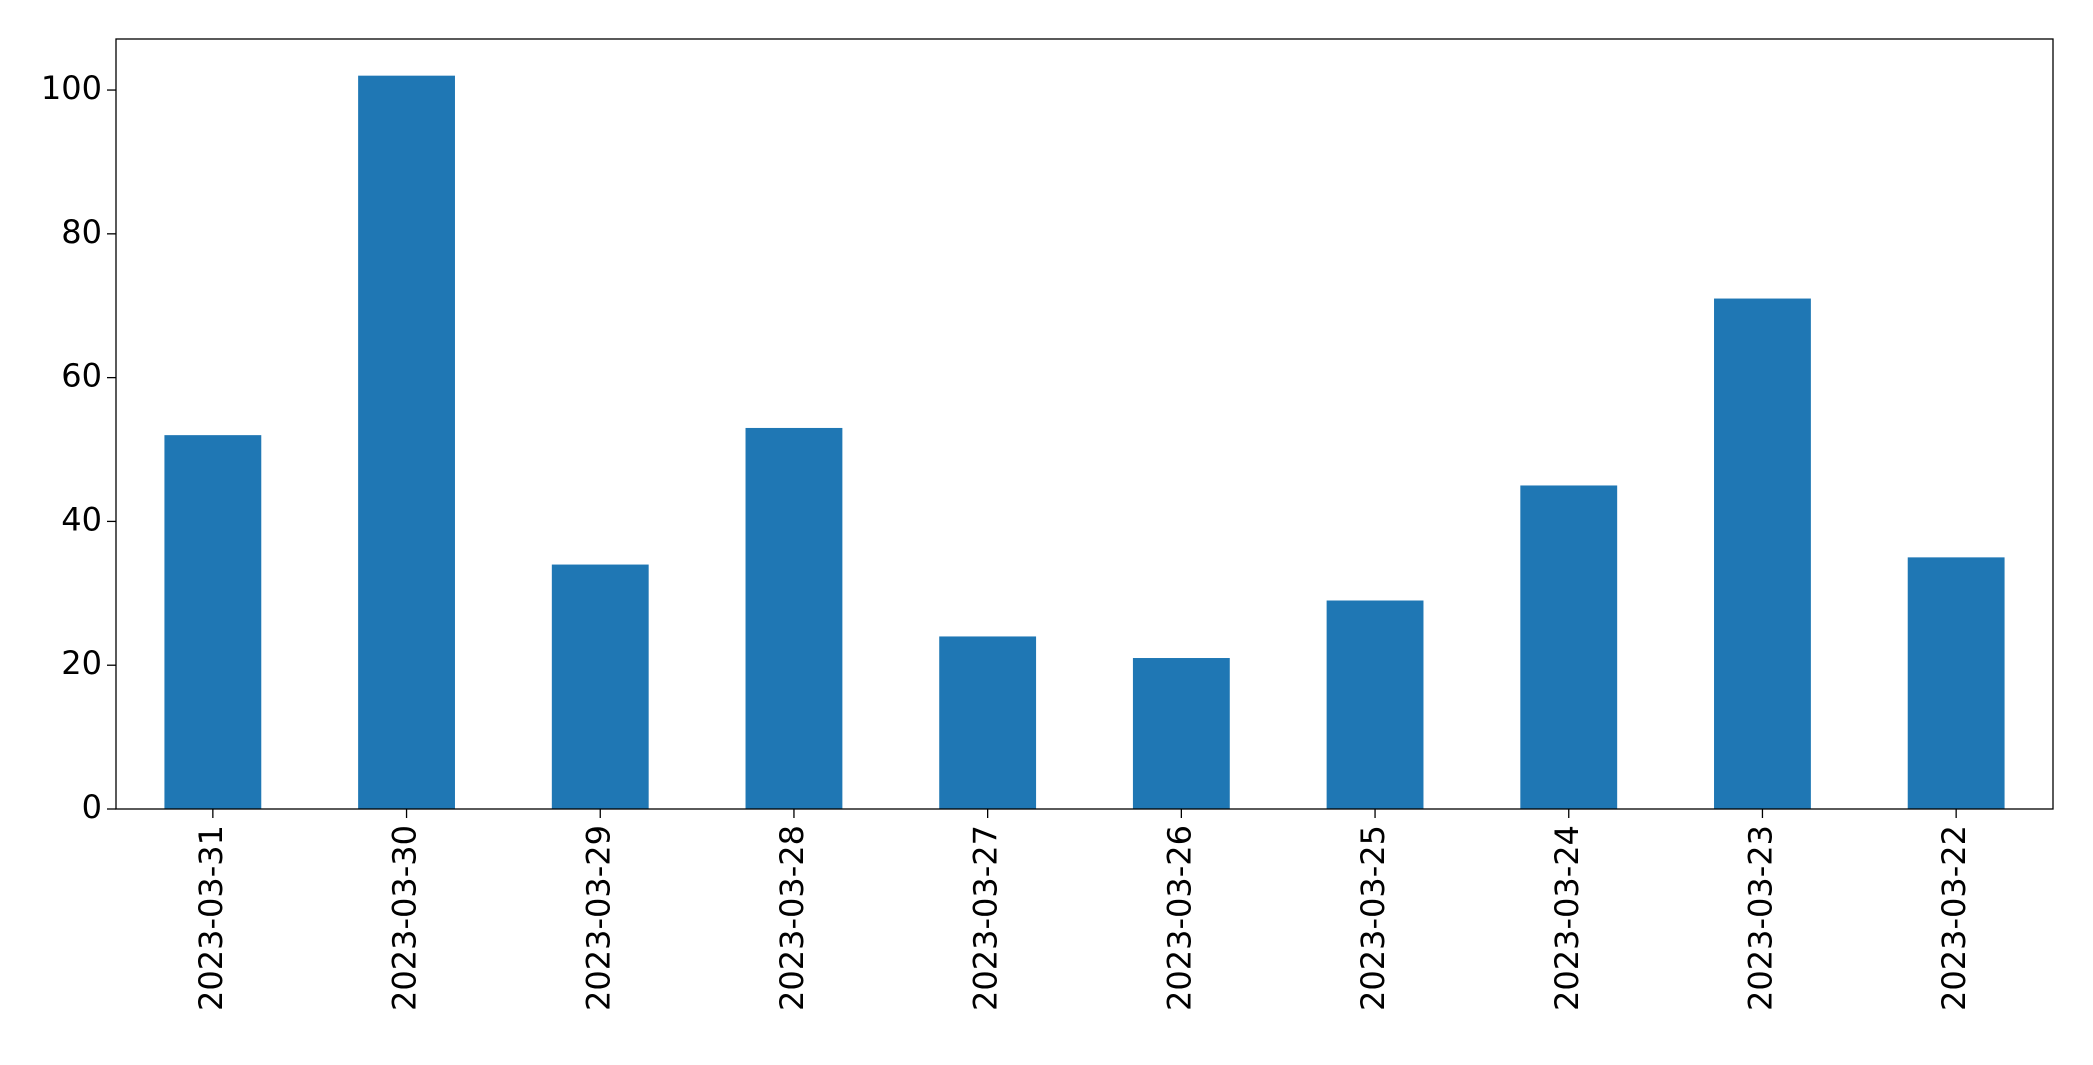  What do you see at coordinates (1567, 918) in the screenshot?
I see `x-tick-label: 2023-03-24` at bounding box center [1567, 918].